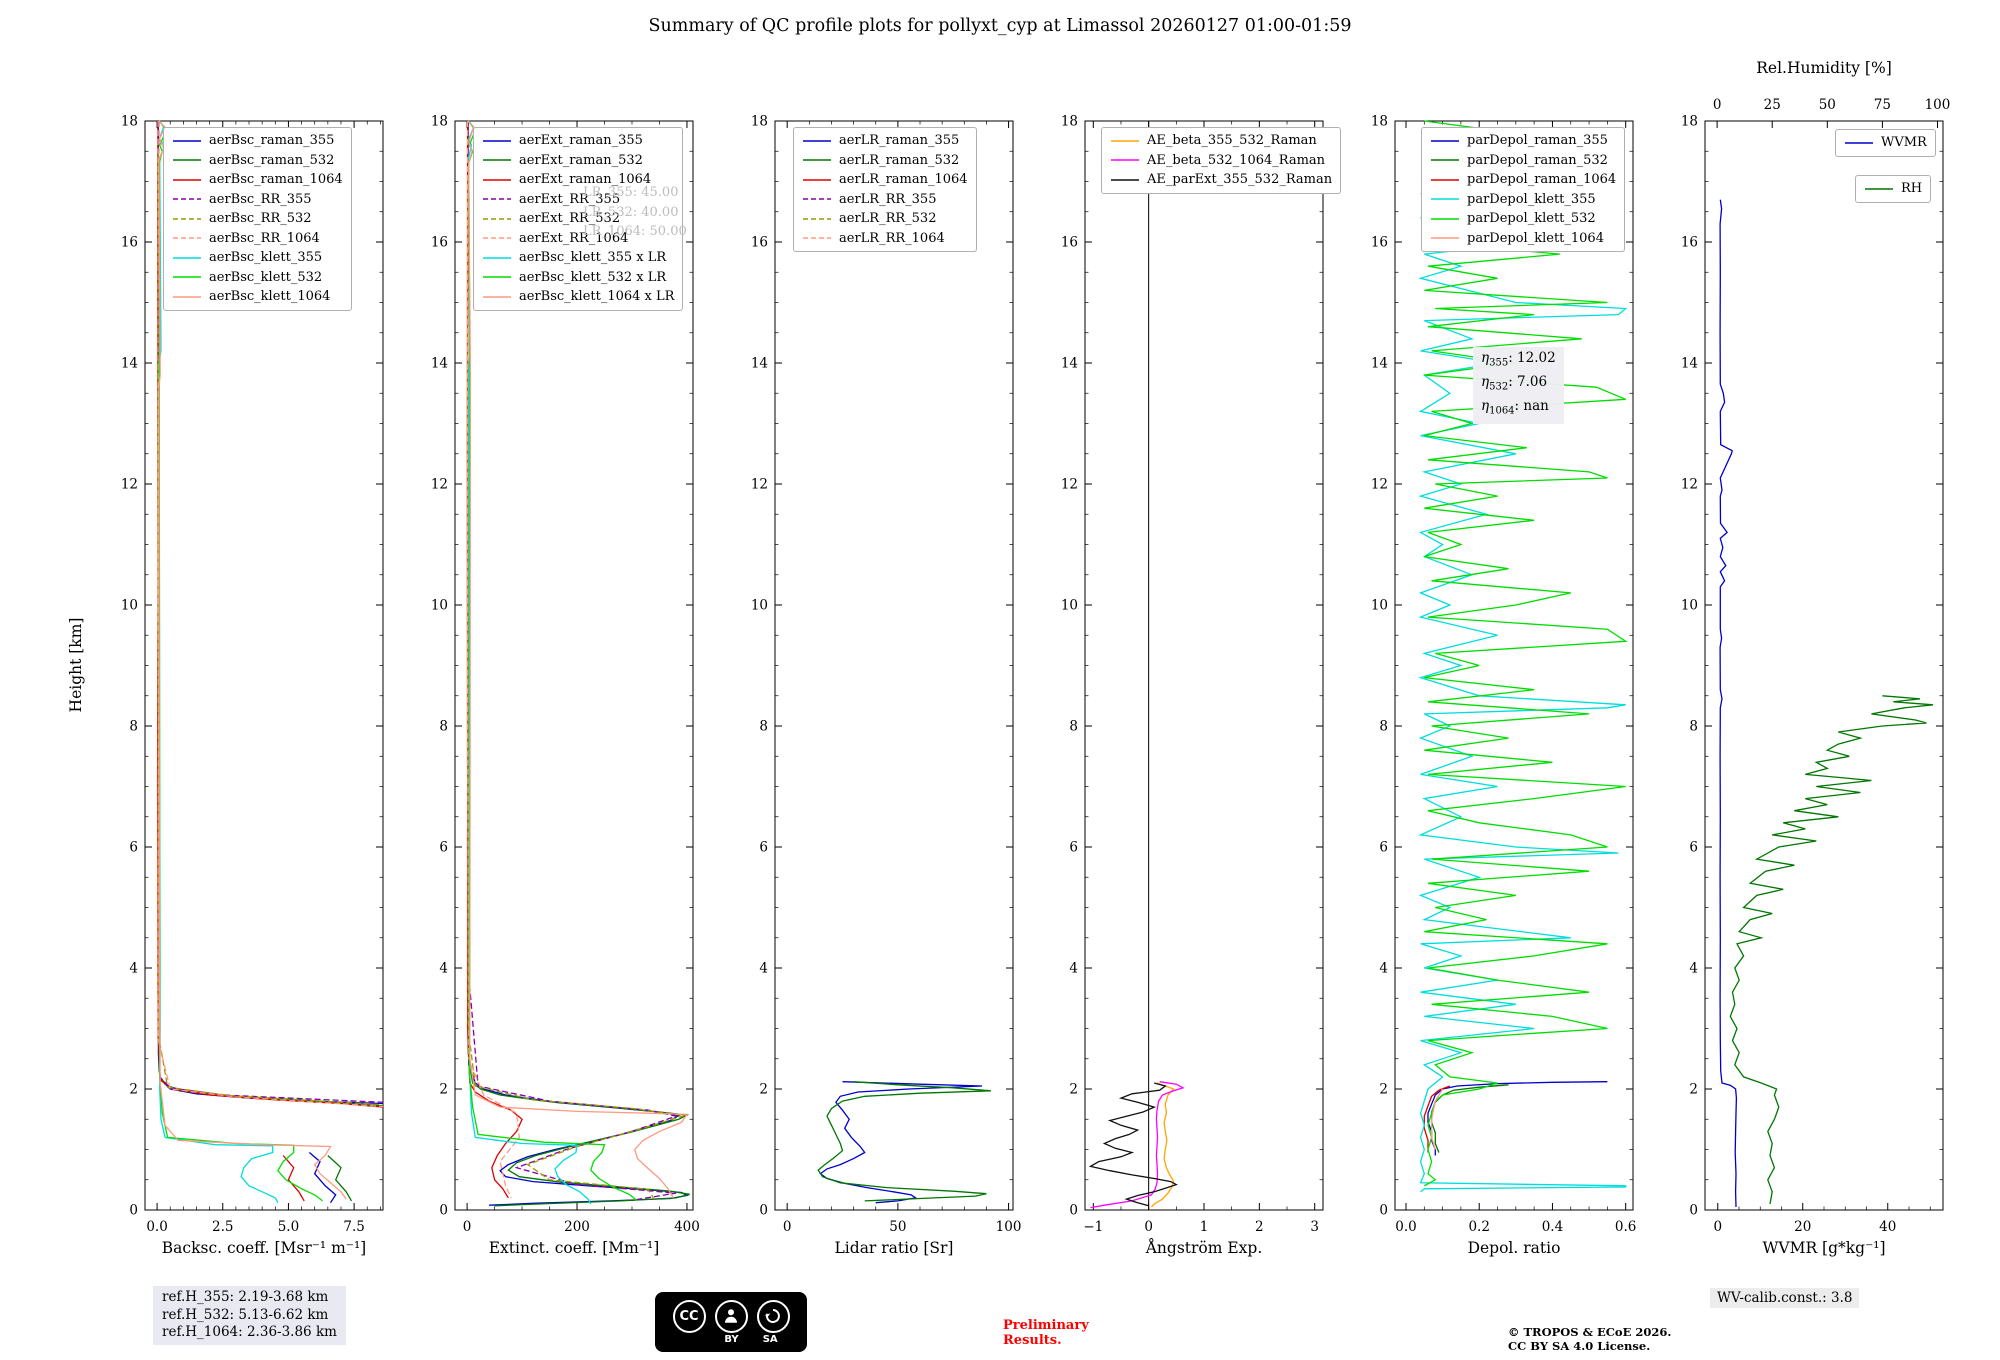 Image resolution: width=2000 pixels, height=1360 pixels. What do you see at coordinates (687, 1227) in the screenshot?
I see `svg-text: 400` at bounding box center [687, 1227].